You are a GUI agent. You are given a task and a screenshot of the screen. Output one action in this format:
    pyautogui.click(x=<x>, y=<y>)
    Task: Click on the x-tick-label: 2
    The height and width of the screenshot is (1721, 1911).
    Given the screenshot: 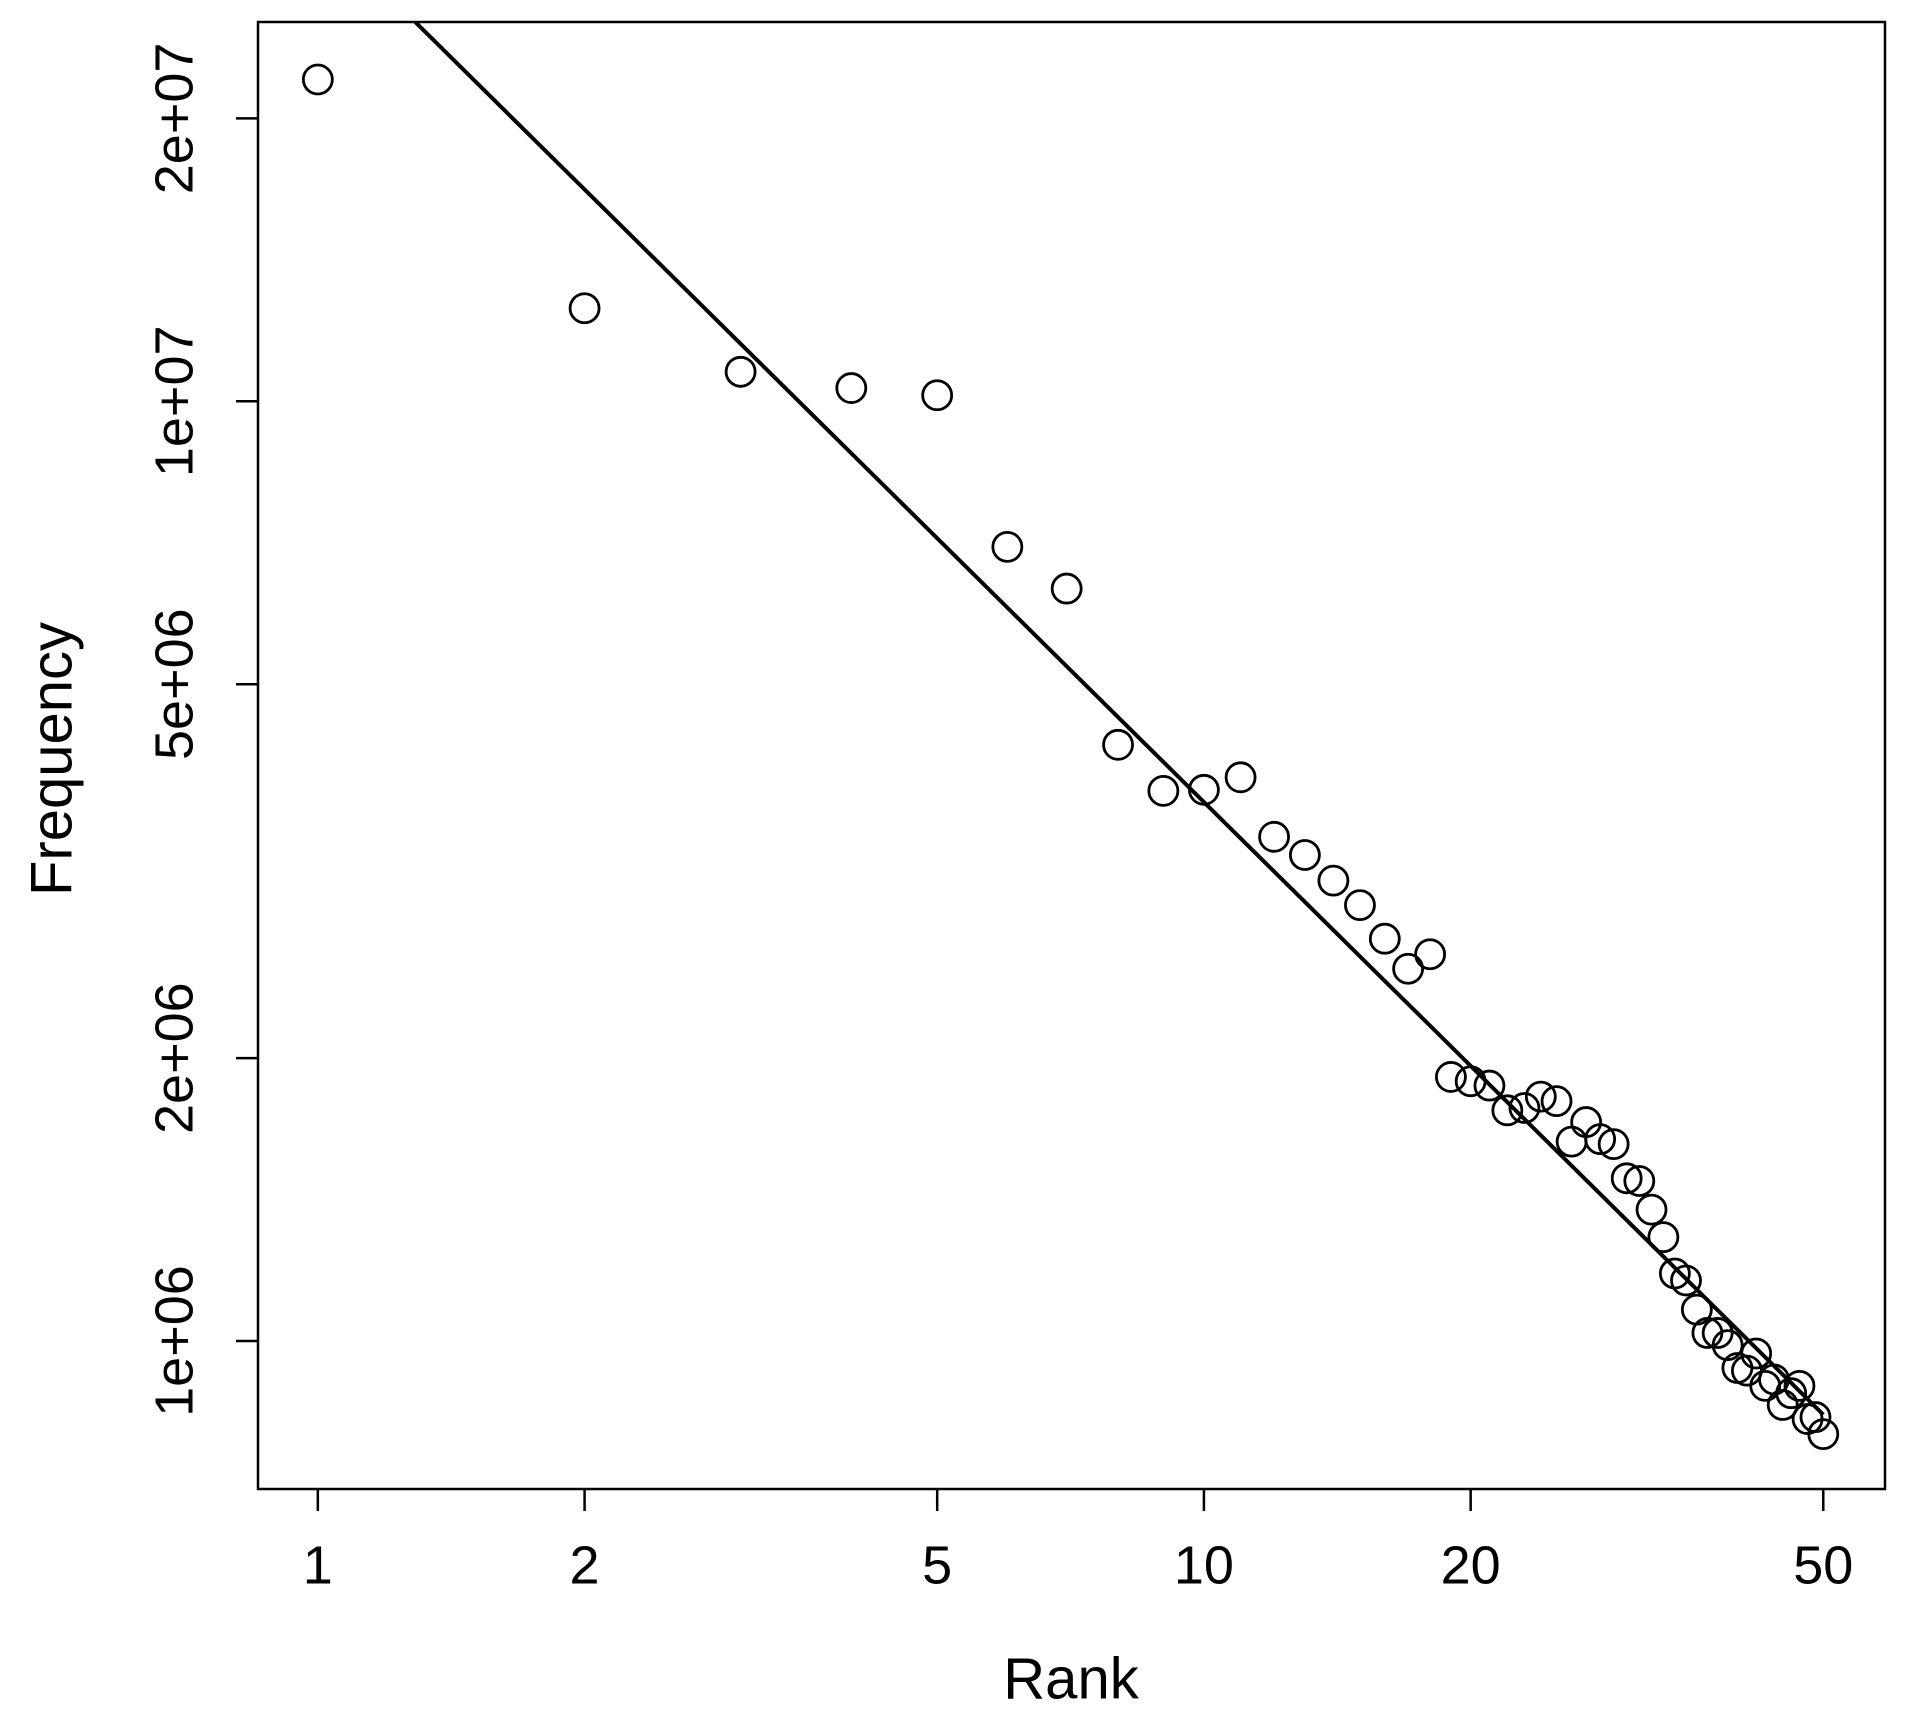 What is the action you would take?
    pyautogui.click(x=585, y=1565)
    